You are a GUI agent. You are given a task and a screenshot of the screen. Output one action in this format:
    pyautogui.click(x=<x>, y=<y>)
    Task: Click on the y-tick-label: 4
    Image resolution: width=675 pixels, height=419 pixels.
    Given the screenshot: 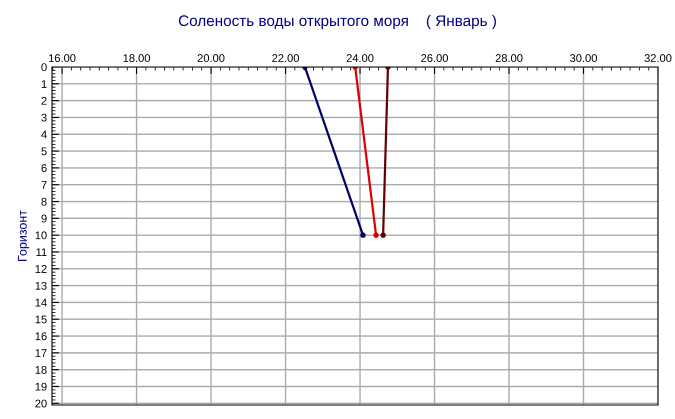 What is the action you would take?
    pyautogui.click(x=44, y=134)
    